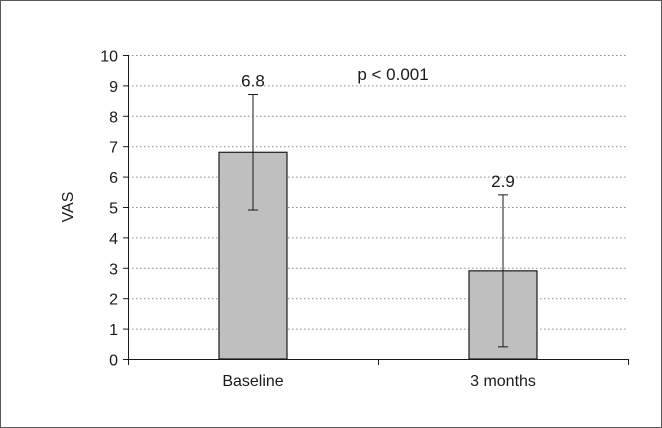  What do you see at coordinates (253, 81) in the screenshot?
I see `data-label: 6.8` at bounding box center [253, 81].